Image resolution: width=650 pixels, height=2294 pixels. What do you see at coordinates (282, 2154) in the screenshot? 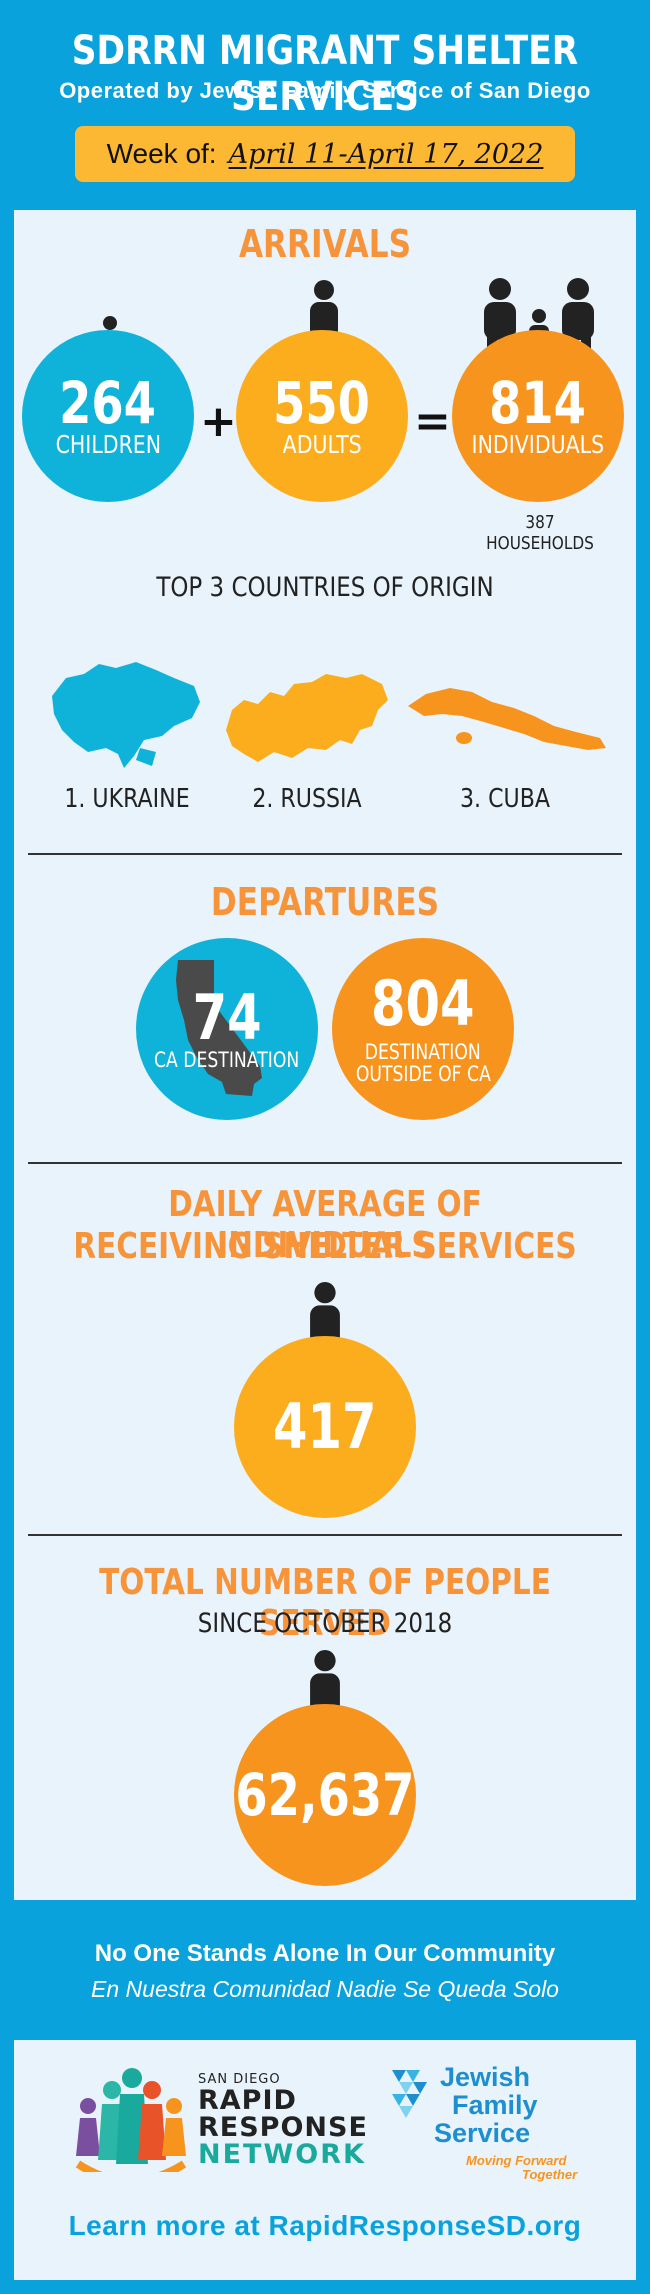
I see `rrn-logo-line-3: NETWORK` at bounding box center [282, 2154].